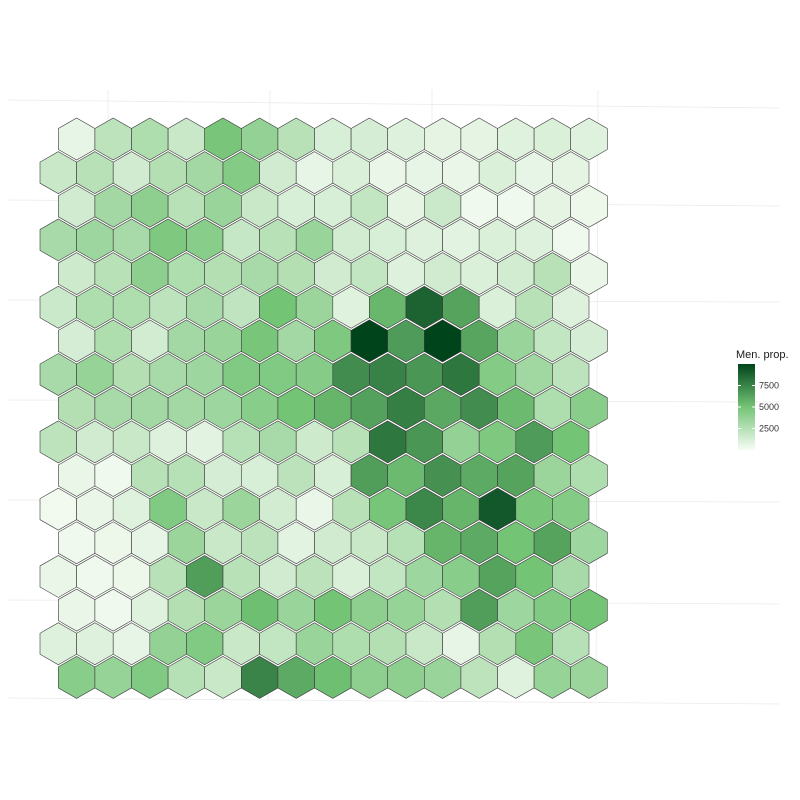 The height and width of the screenshot is (800, 800). Describe the element at coordinates (394, 104) in the screenshot. I see `gridline` at that location.